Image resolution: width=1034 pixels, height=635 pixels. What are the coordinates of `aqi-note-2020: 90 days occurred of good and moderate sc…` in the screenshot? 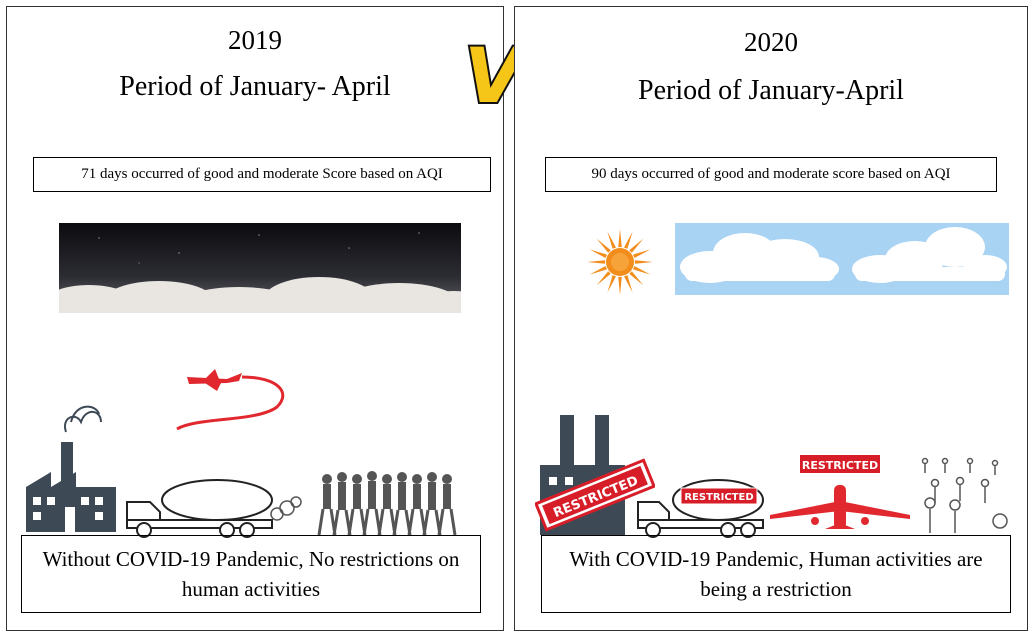 It's located at (771, 174).